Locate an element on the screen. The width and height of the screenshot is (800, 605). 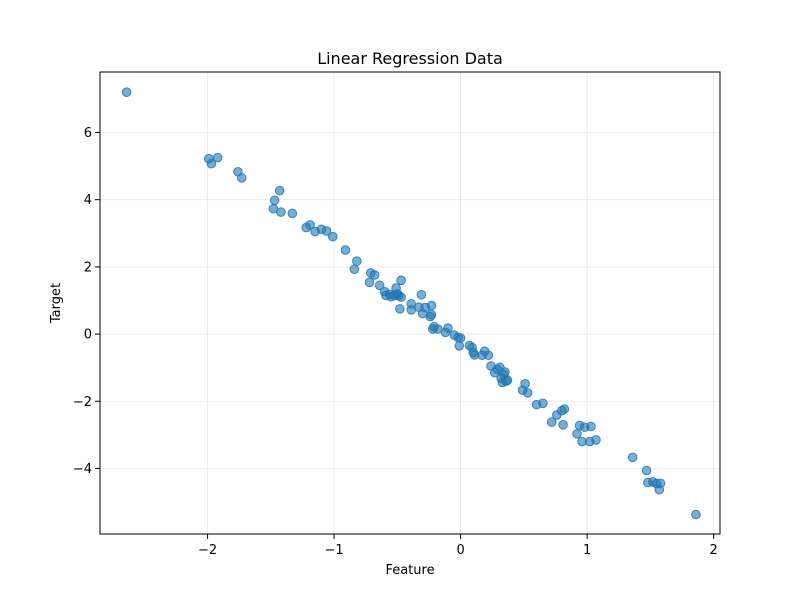
x-tick-label: −2 is located at coordinates (207, 550).